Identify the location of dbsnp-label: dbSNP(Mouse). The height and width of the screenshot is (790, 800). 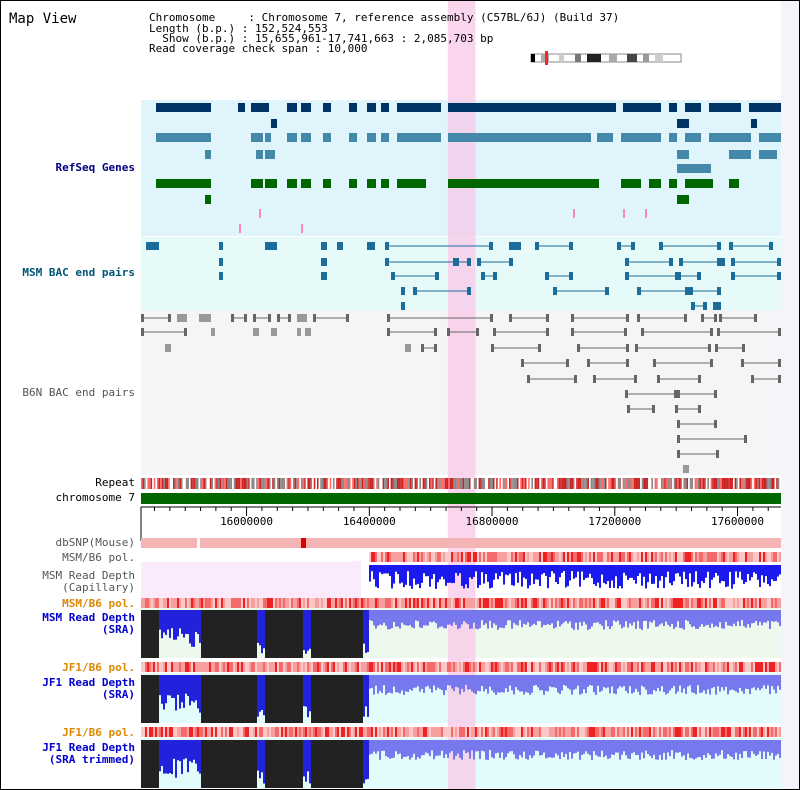
(95, 542).